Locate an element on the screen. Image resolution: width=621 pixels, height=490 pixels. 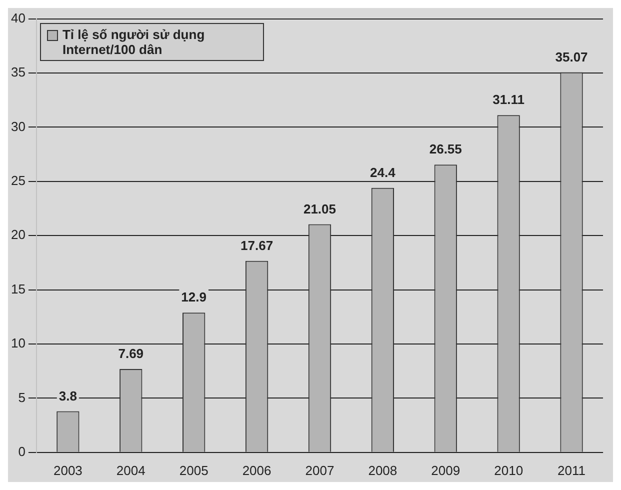
x-tick-label: 2003 is located at coordinates (67, 470).